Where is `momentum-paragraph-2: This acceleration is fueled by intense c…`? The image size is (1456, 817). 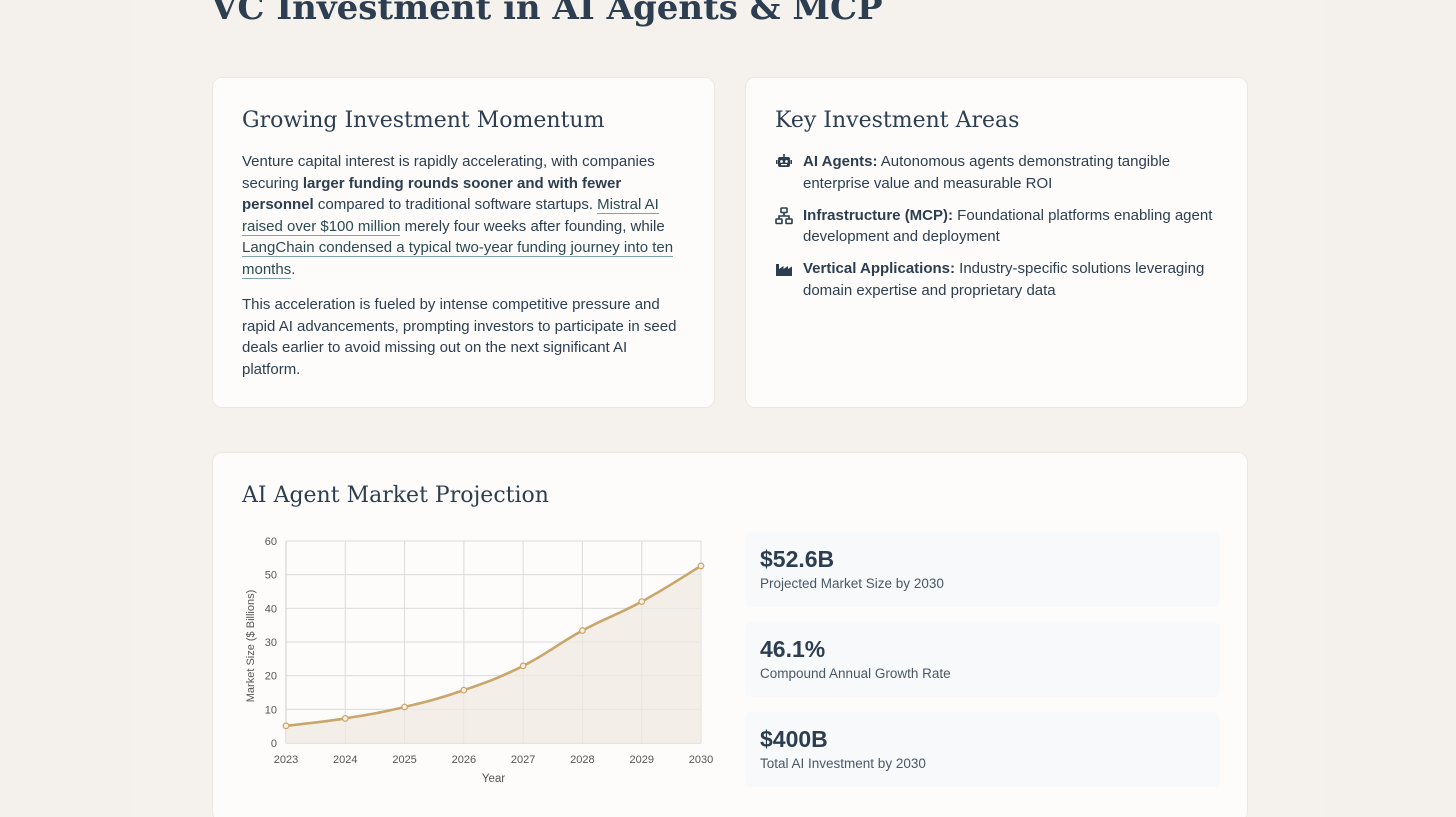
momentum-paragraph-2: This acceleration is fueled by intense c… is located at coordinates (459, 337).